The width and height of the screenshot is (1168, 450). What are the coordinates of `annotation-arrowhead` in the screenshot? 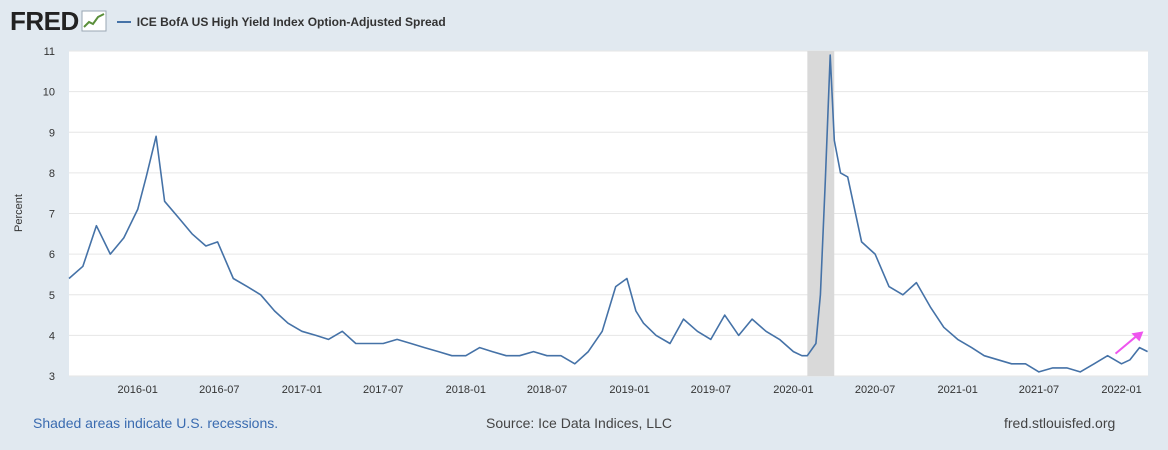 It's located at (1137, 336).